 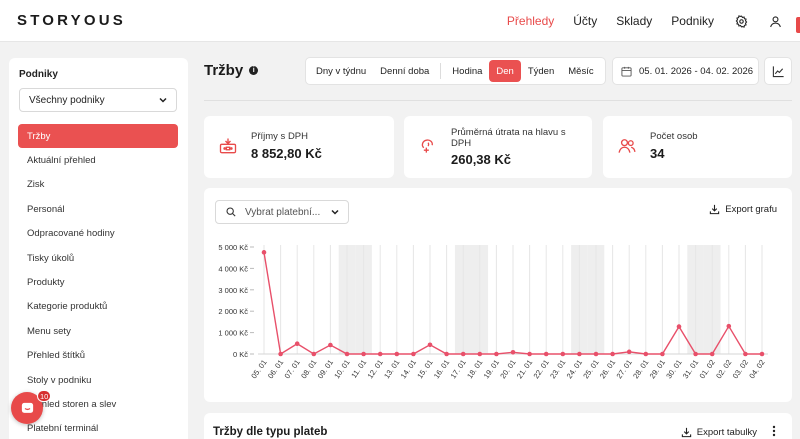 I want to click on export-chart-button: Export grafu, so click(x=743, y=209).